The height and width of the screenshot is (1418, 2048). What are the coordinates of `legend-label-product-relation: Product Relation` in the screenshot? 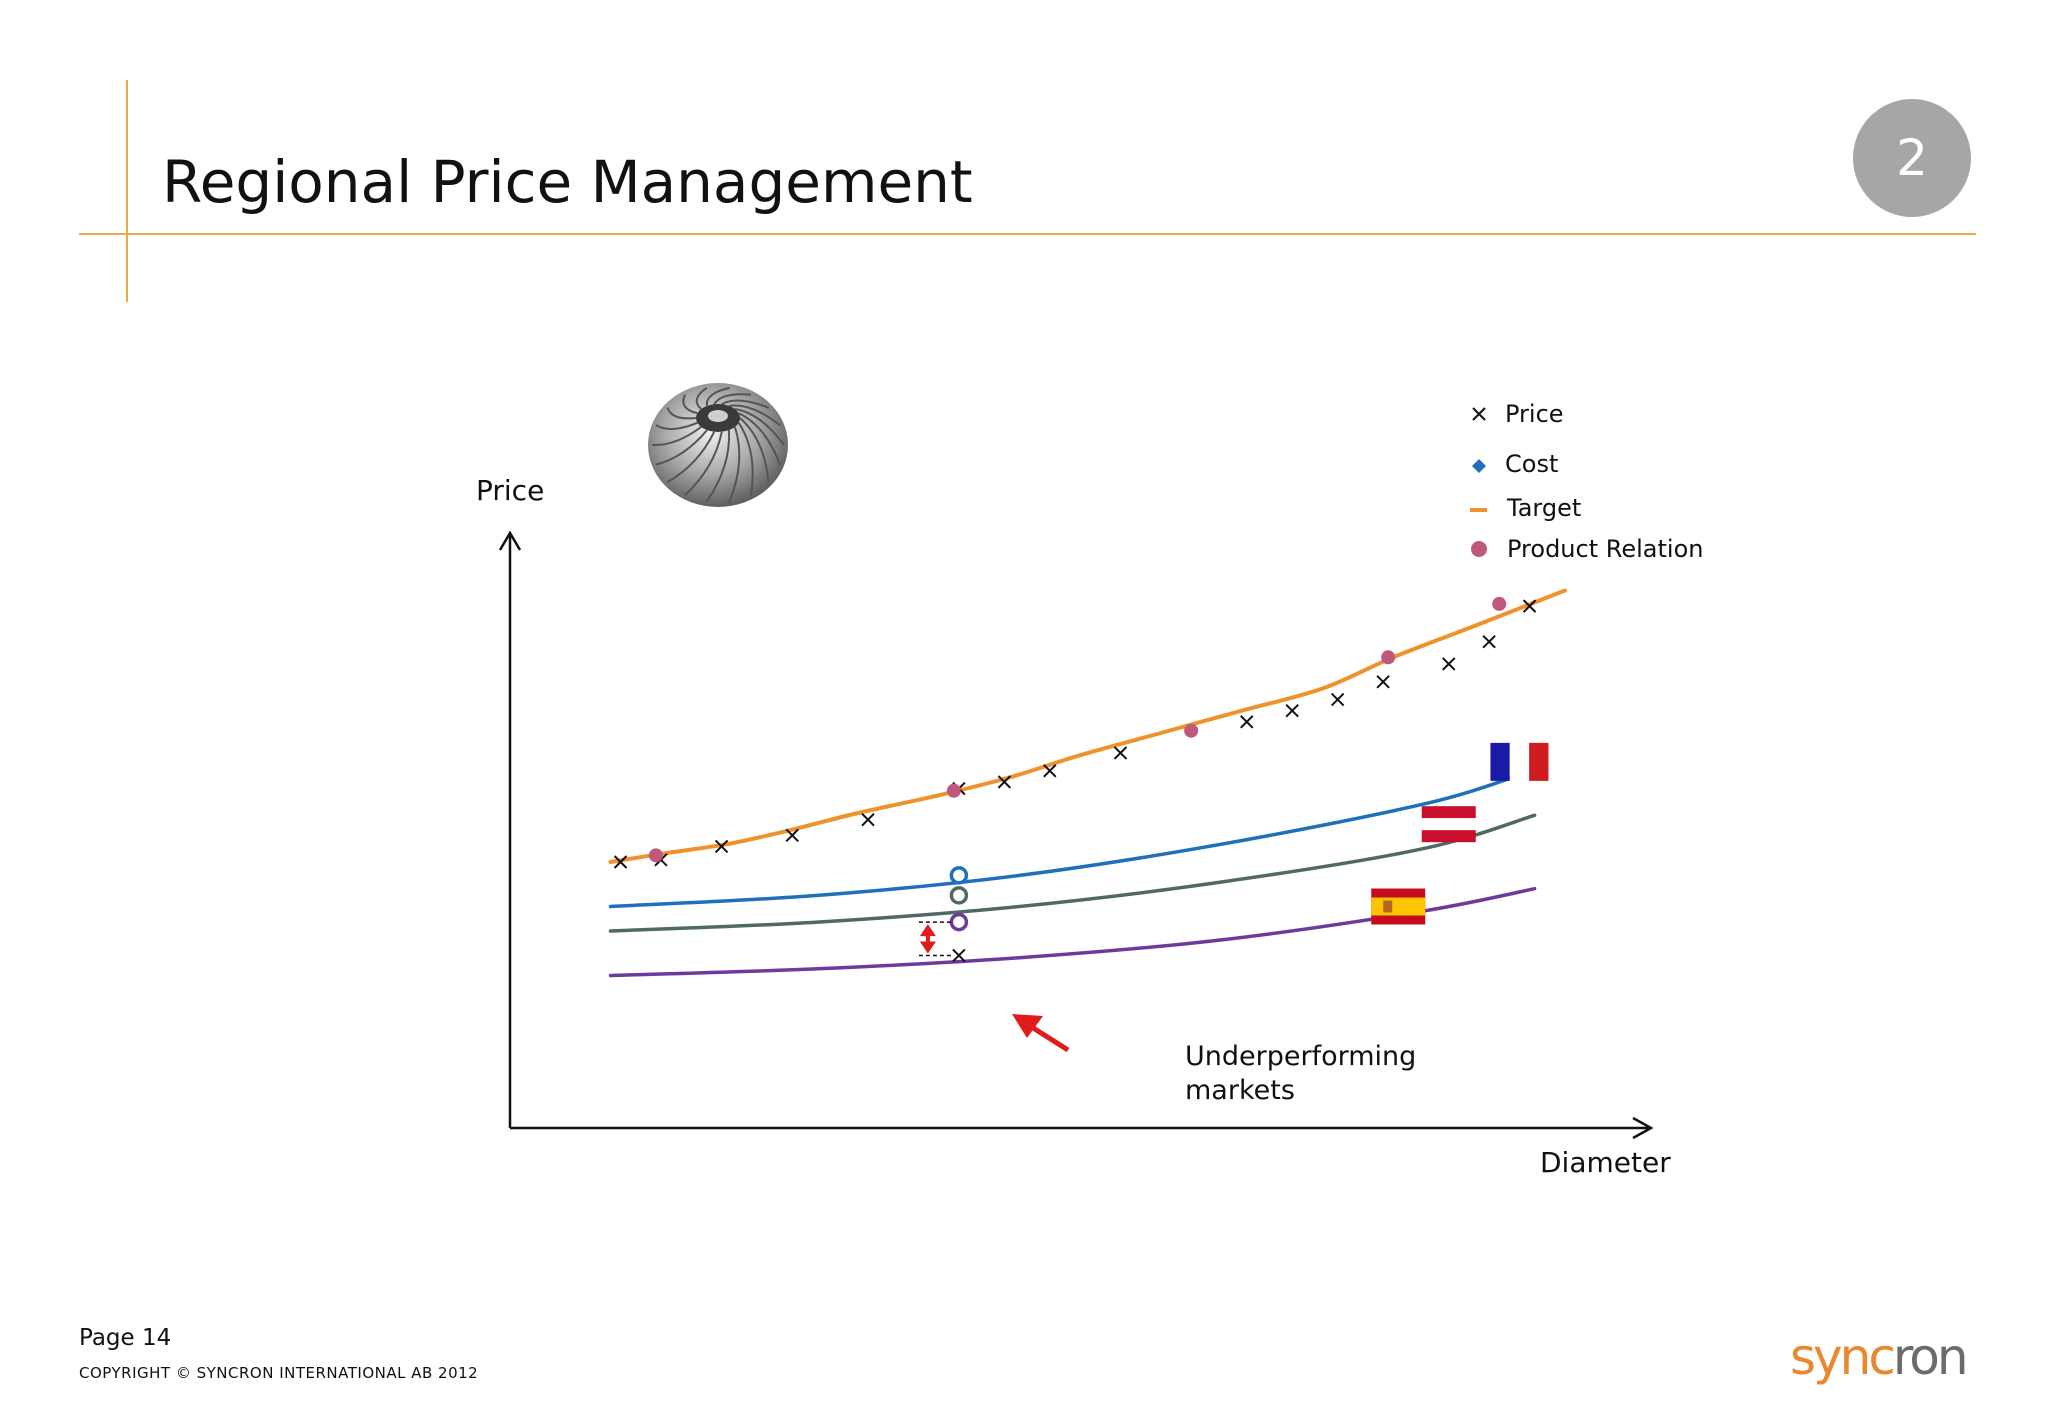 It's located at (1605, 549).